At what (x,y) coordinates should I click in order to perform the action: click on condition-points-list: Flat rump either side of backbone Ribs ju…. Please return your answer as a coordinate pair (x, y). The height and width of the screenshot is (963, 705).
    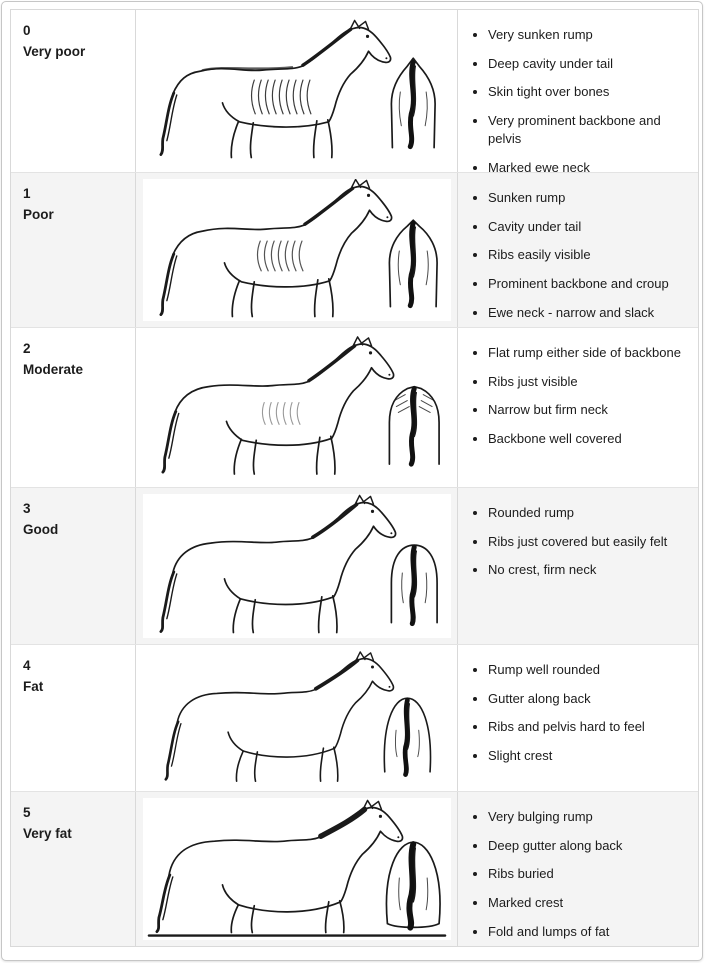
    Looking at the image, I should click on (578, 388).